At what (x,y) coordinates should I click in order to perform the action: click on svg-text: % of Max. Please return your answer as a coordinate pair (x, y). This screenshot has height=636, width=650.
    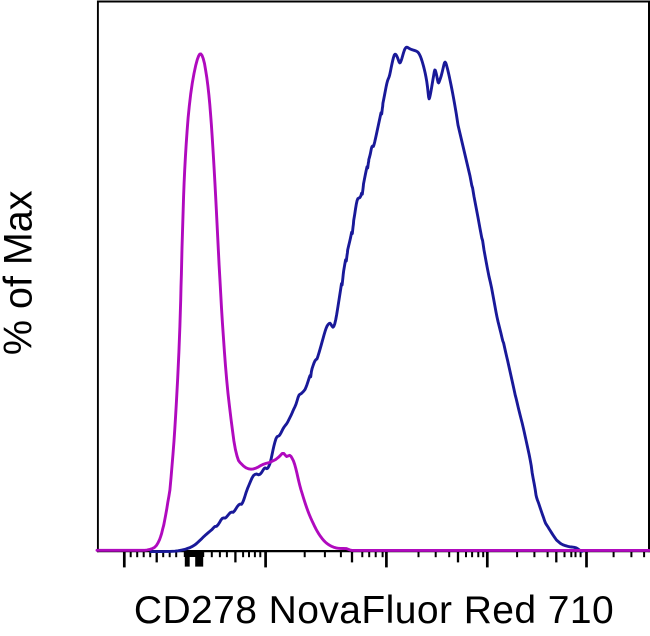
    Looking at the image, I should click on (20, 272).